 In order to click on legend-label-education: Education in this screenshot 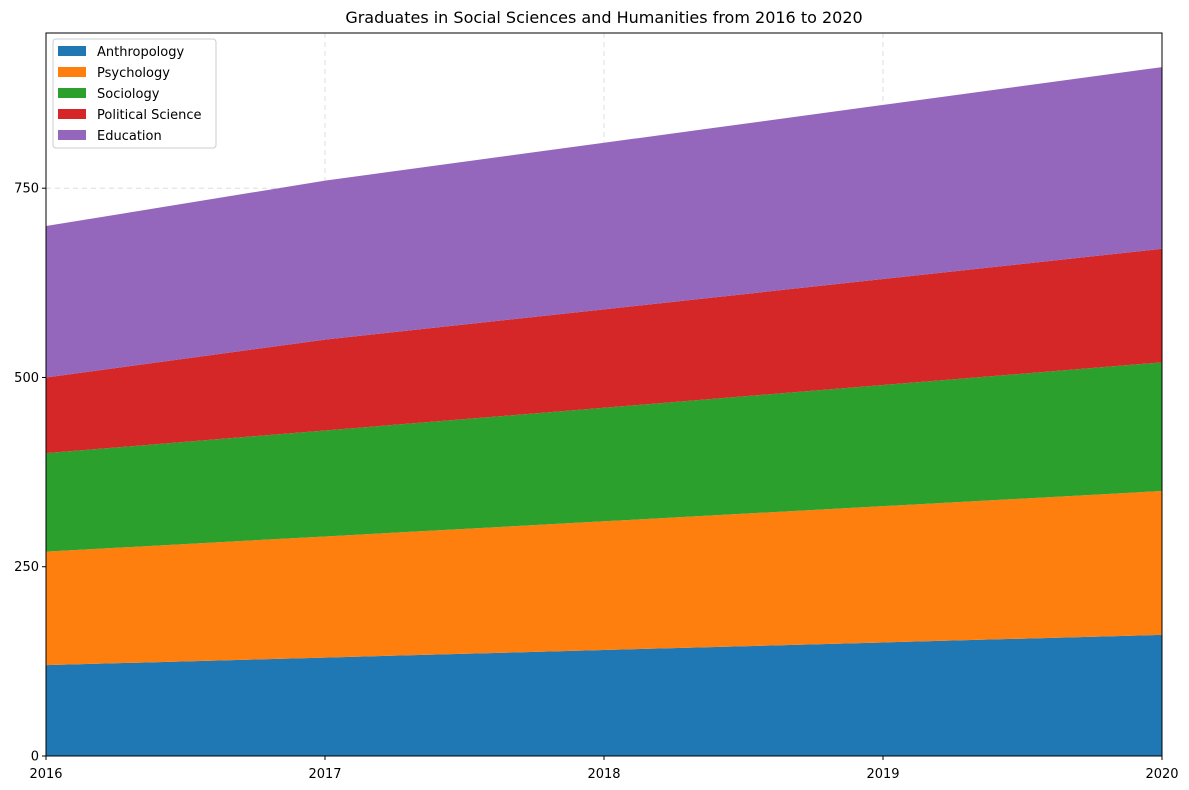, I will do `click(129, 136)`.